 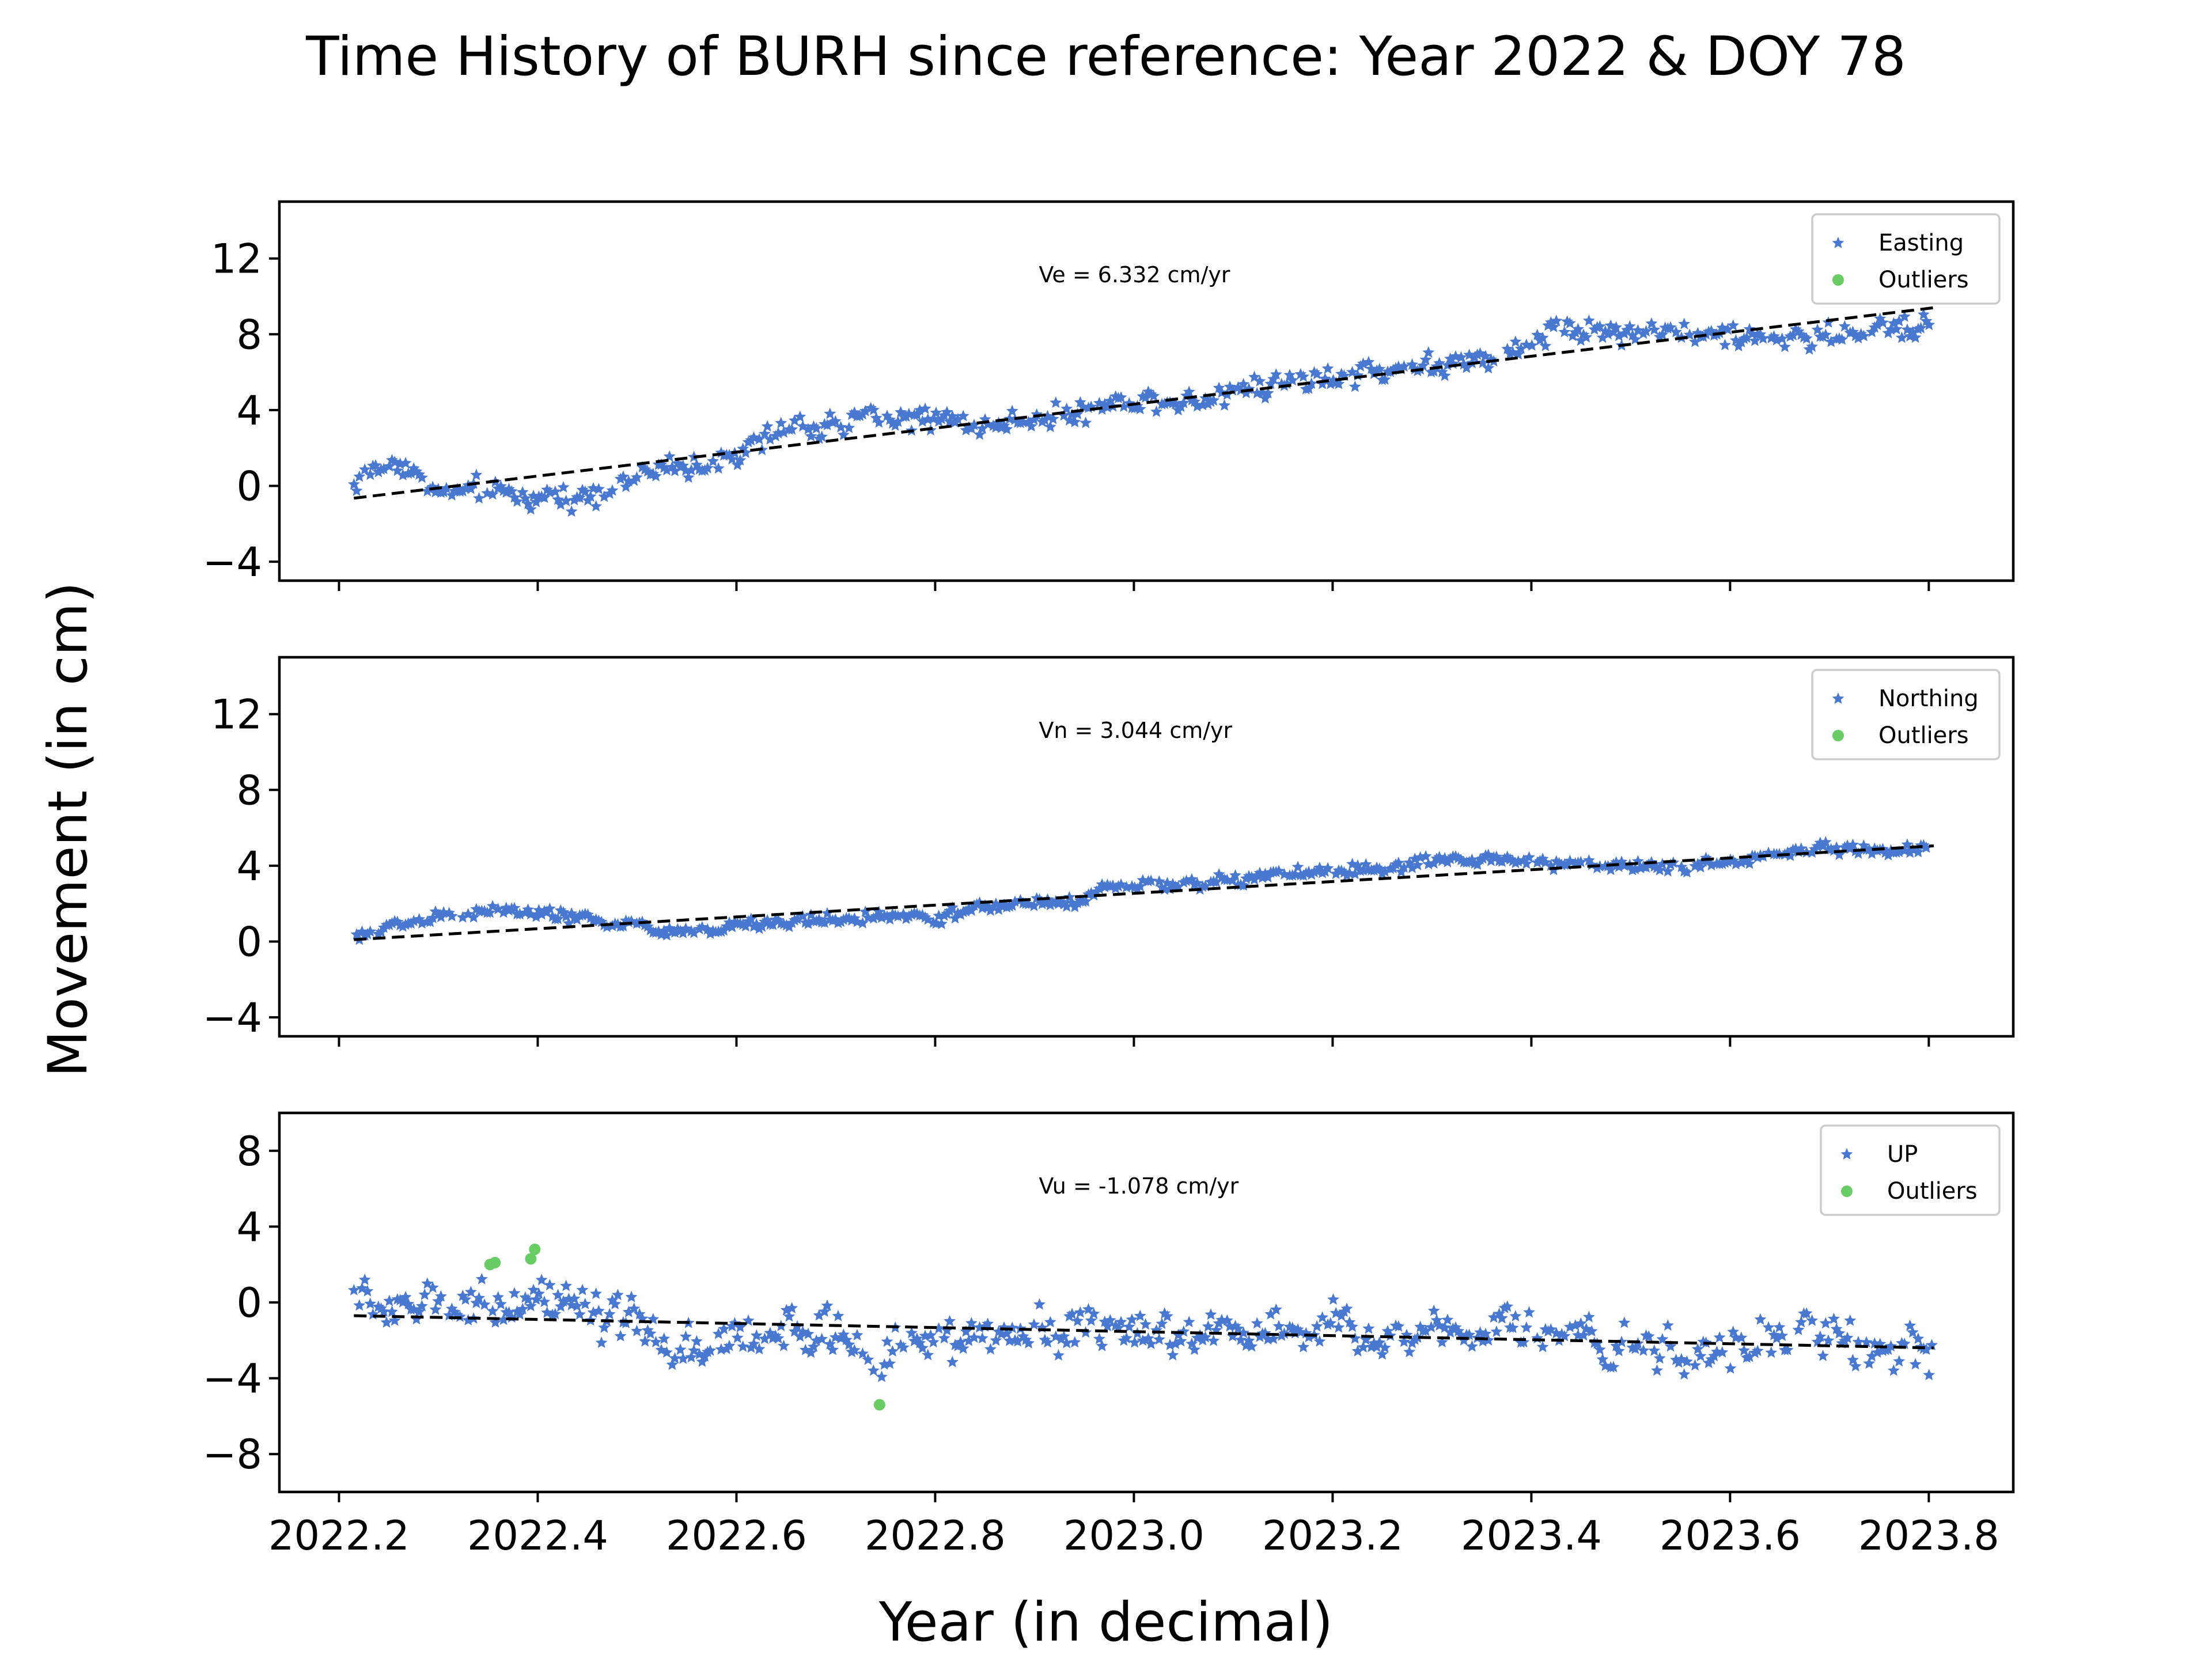 I want to click on legend-entry: Outliers, so click(x=1923, y=280).